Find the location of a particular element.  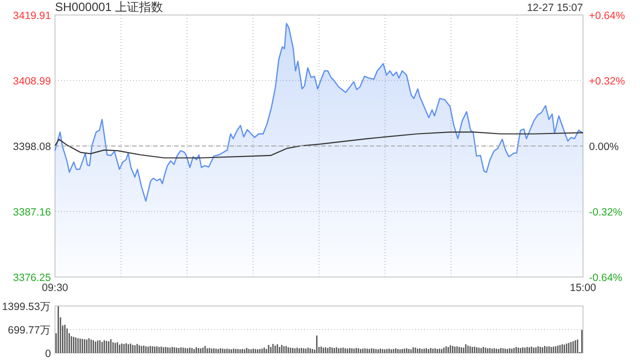

y2-tick-label: 0.00% is located at coordinates (604, 147).